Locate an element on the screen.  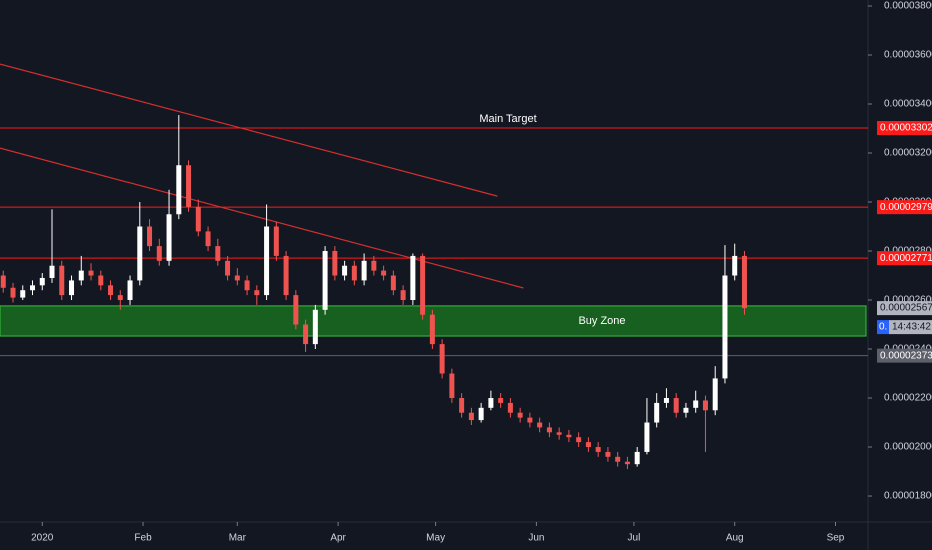
y-tick-label: 0.00002600 is located at coordinates (908, 300).